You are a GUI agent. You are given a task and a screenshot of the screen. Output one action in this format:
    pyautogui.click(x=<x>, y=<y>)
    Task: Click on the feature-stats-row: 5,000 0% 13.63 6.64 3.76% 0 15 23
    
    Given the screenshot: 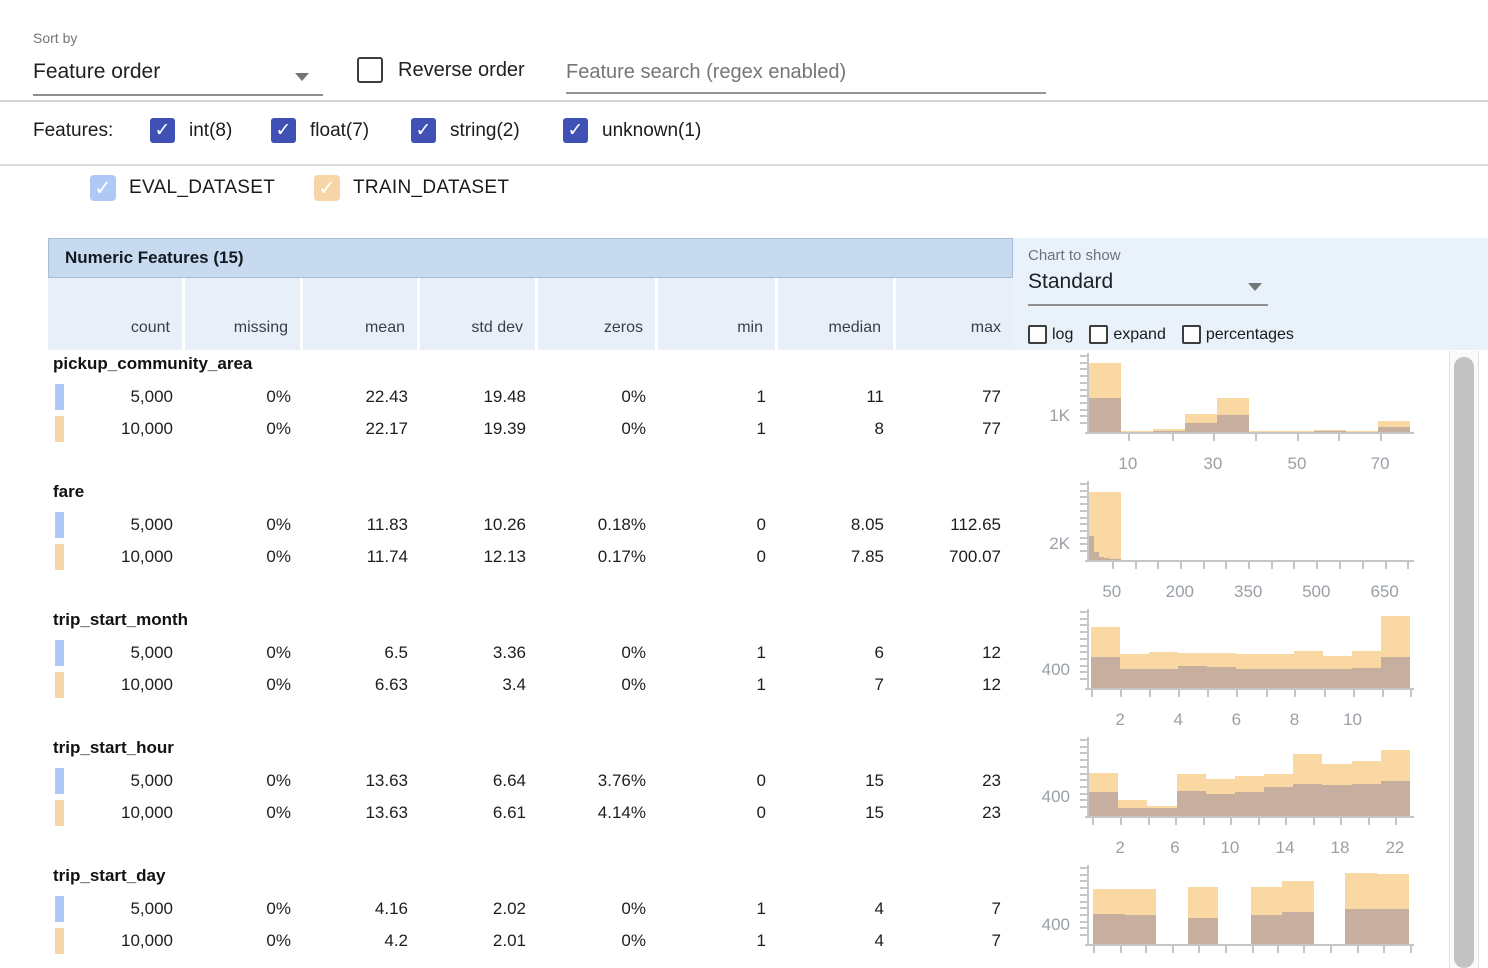 What is the action you would take?
    pyautogui.click(x=530, y=781)
    